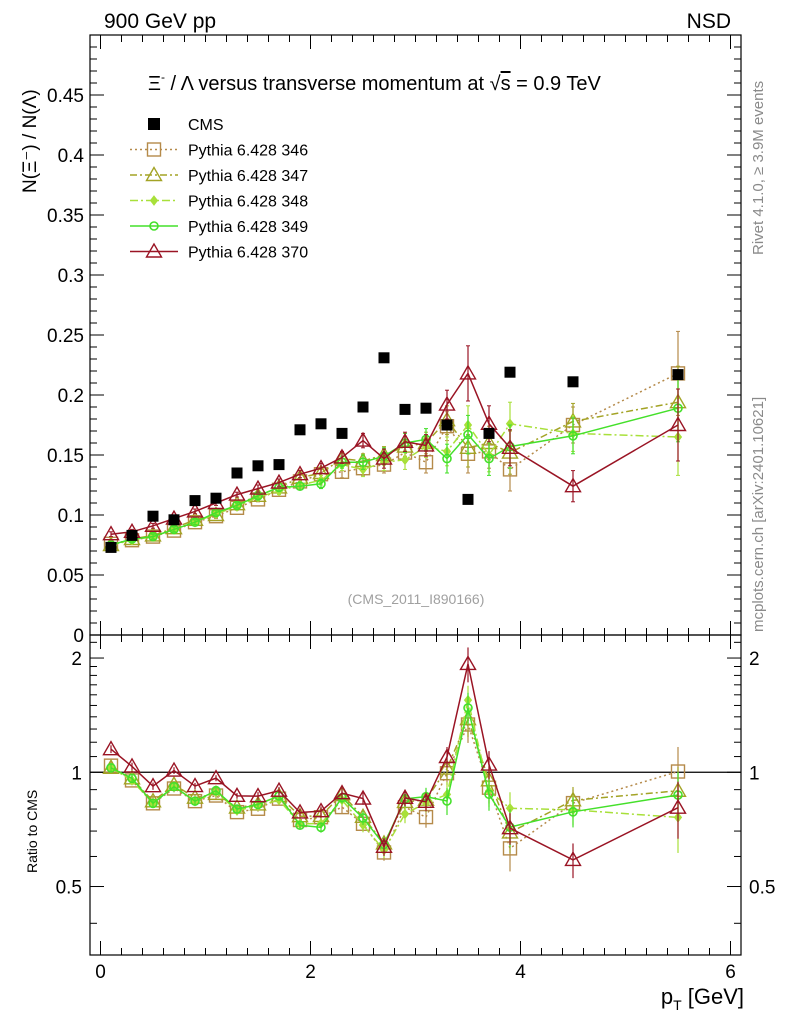 The image size is (786, 1024). What do you see at coordinates (78, 636) in the screenshot?
I see `y-tick-label: 0` at bounding box center [78, 636].